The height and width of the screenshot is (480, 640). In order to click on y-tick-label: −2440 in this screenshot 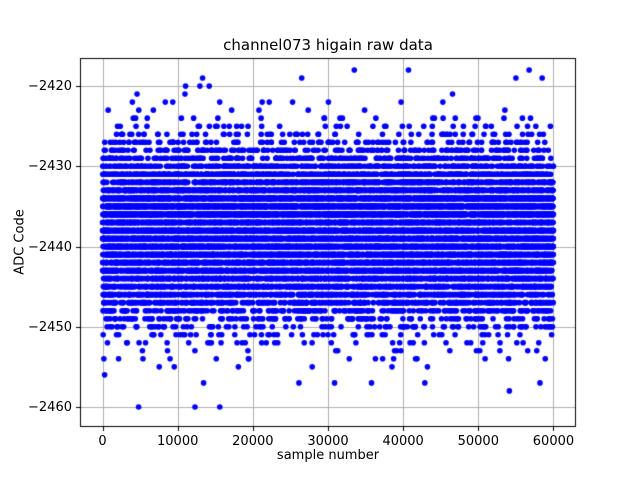, I will do `click(50, 247)`.